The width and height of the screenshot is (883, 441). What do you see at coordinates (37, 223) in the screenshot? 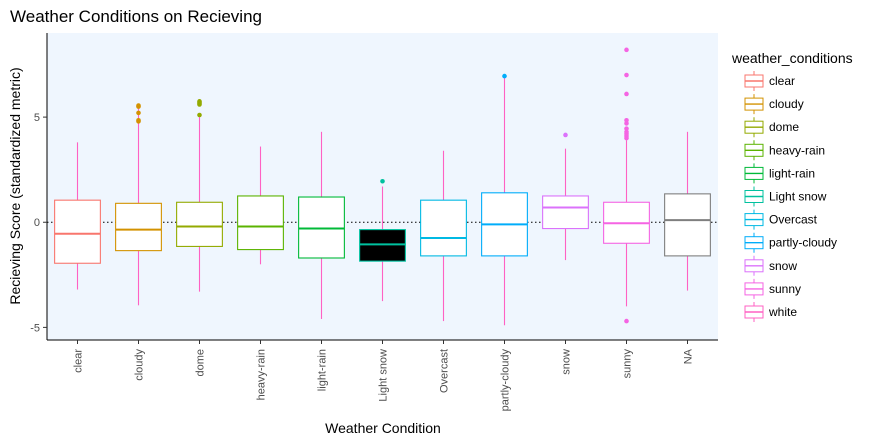
I see `y-tick-label: 0` at bounding box center [37, 223].